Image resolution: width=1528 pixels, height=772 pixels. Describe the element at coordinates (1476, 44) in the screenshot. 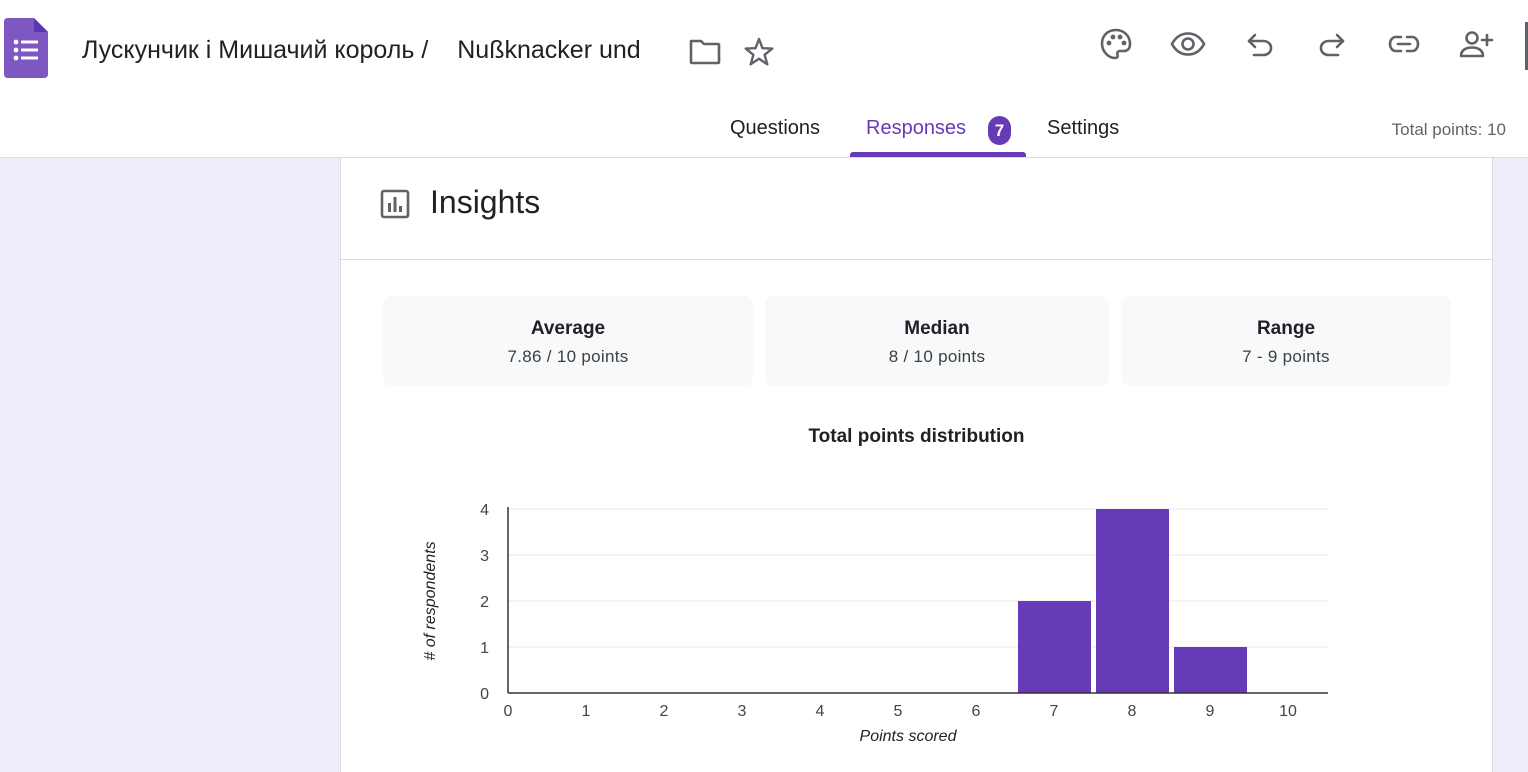

I see `add-collaborator-icon` at that location.